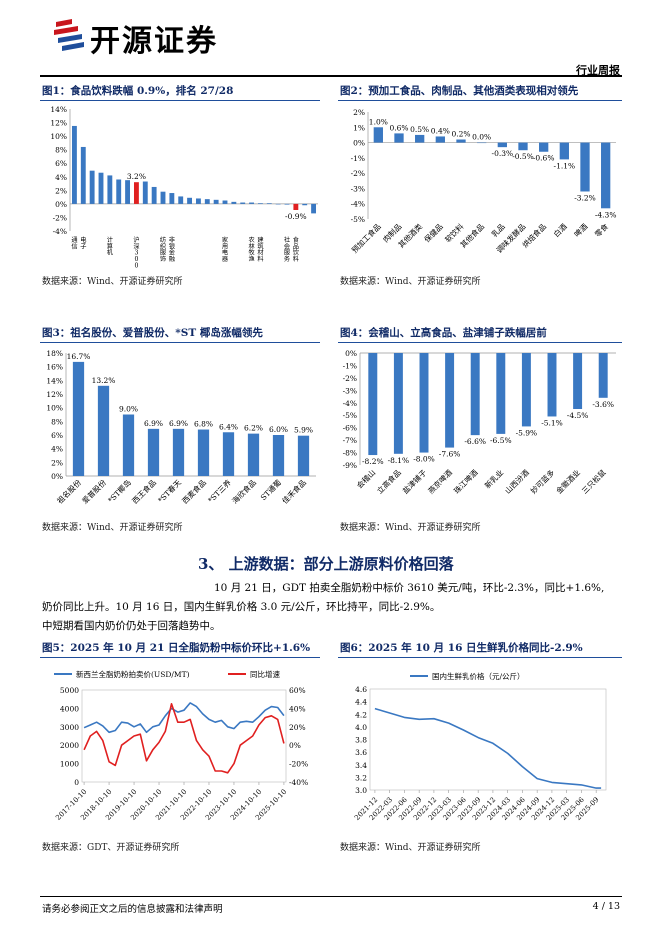 This screenshot has width=662, height=936. What do you see at coordinates (295, 745) in the screenshot?
I see `y2-tick-label: 0%` at bounding box center [295, 745].